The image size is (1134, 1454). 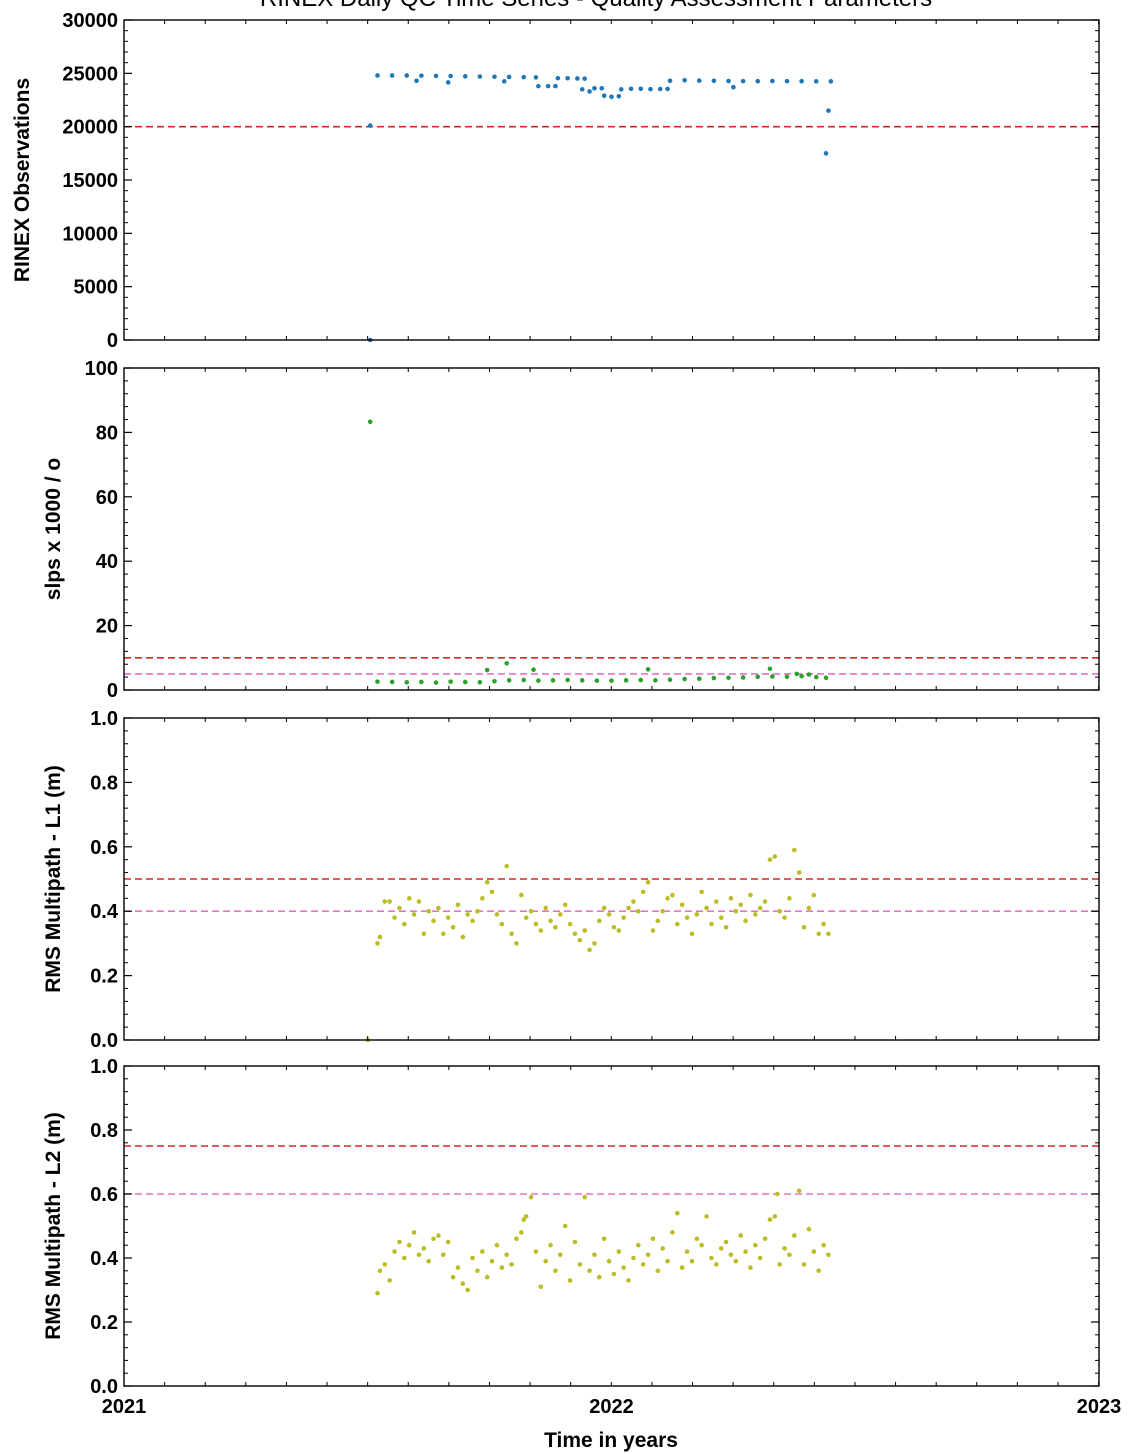 What do you see at coordinates (104, 1323) in the screenshot?
I see `y-tick-label: 0.2` at bounding box center [104, 1323].